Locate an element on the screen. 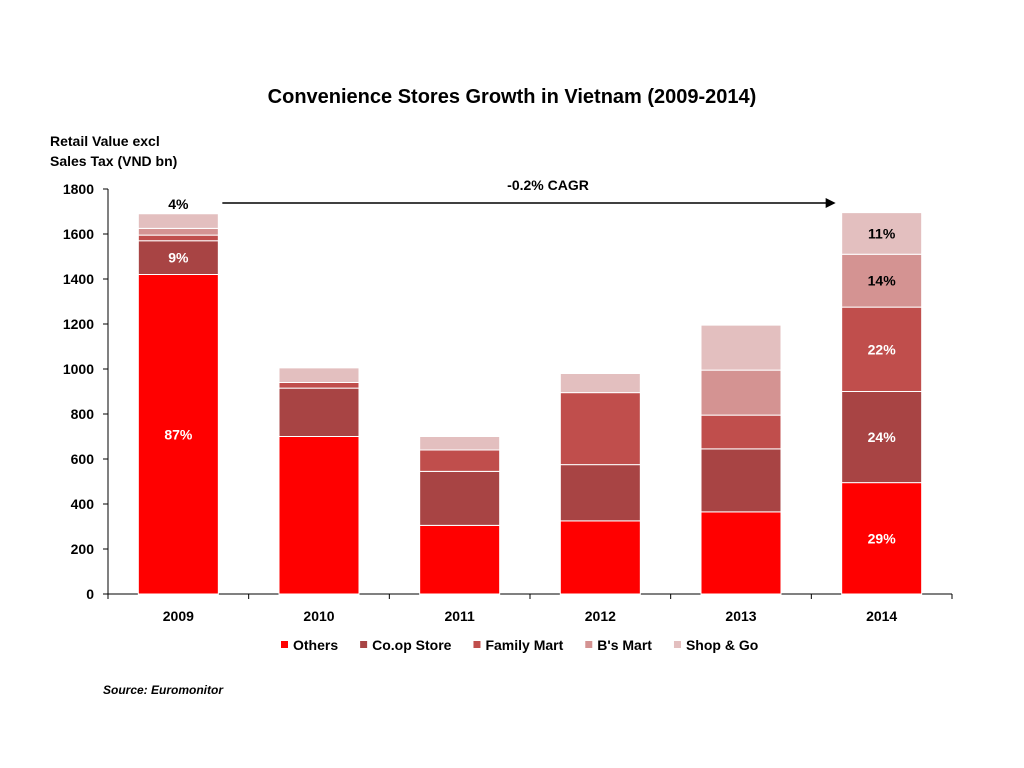 This screenshot has height=768, width=1024. legend-entry: Co.op Store is located at coordinates (412, 645).